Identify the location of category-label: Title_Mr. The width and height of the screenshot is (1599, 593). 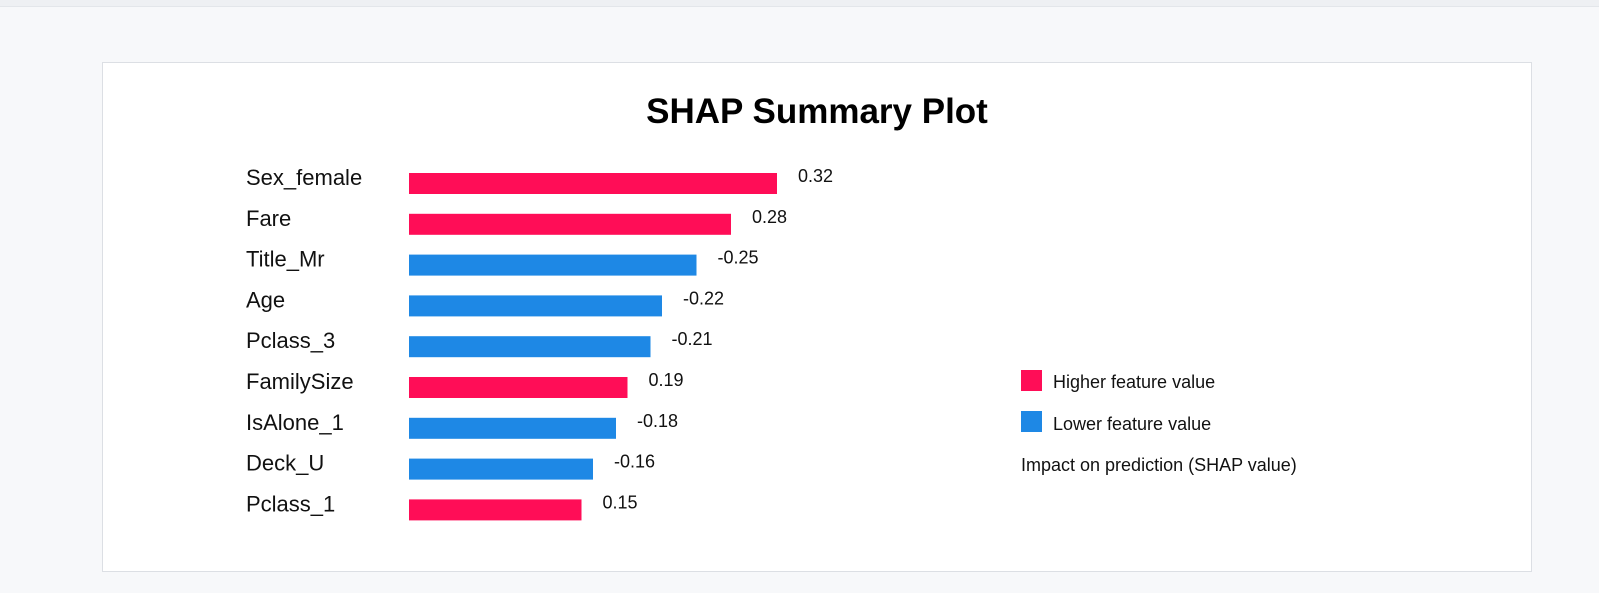
(285, 259).